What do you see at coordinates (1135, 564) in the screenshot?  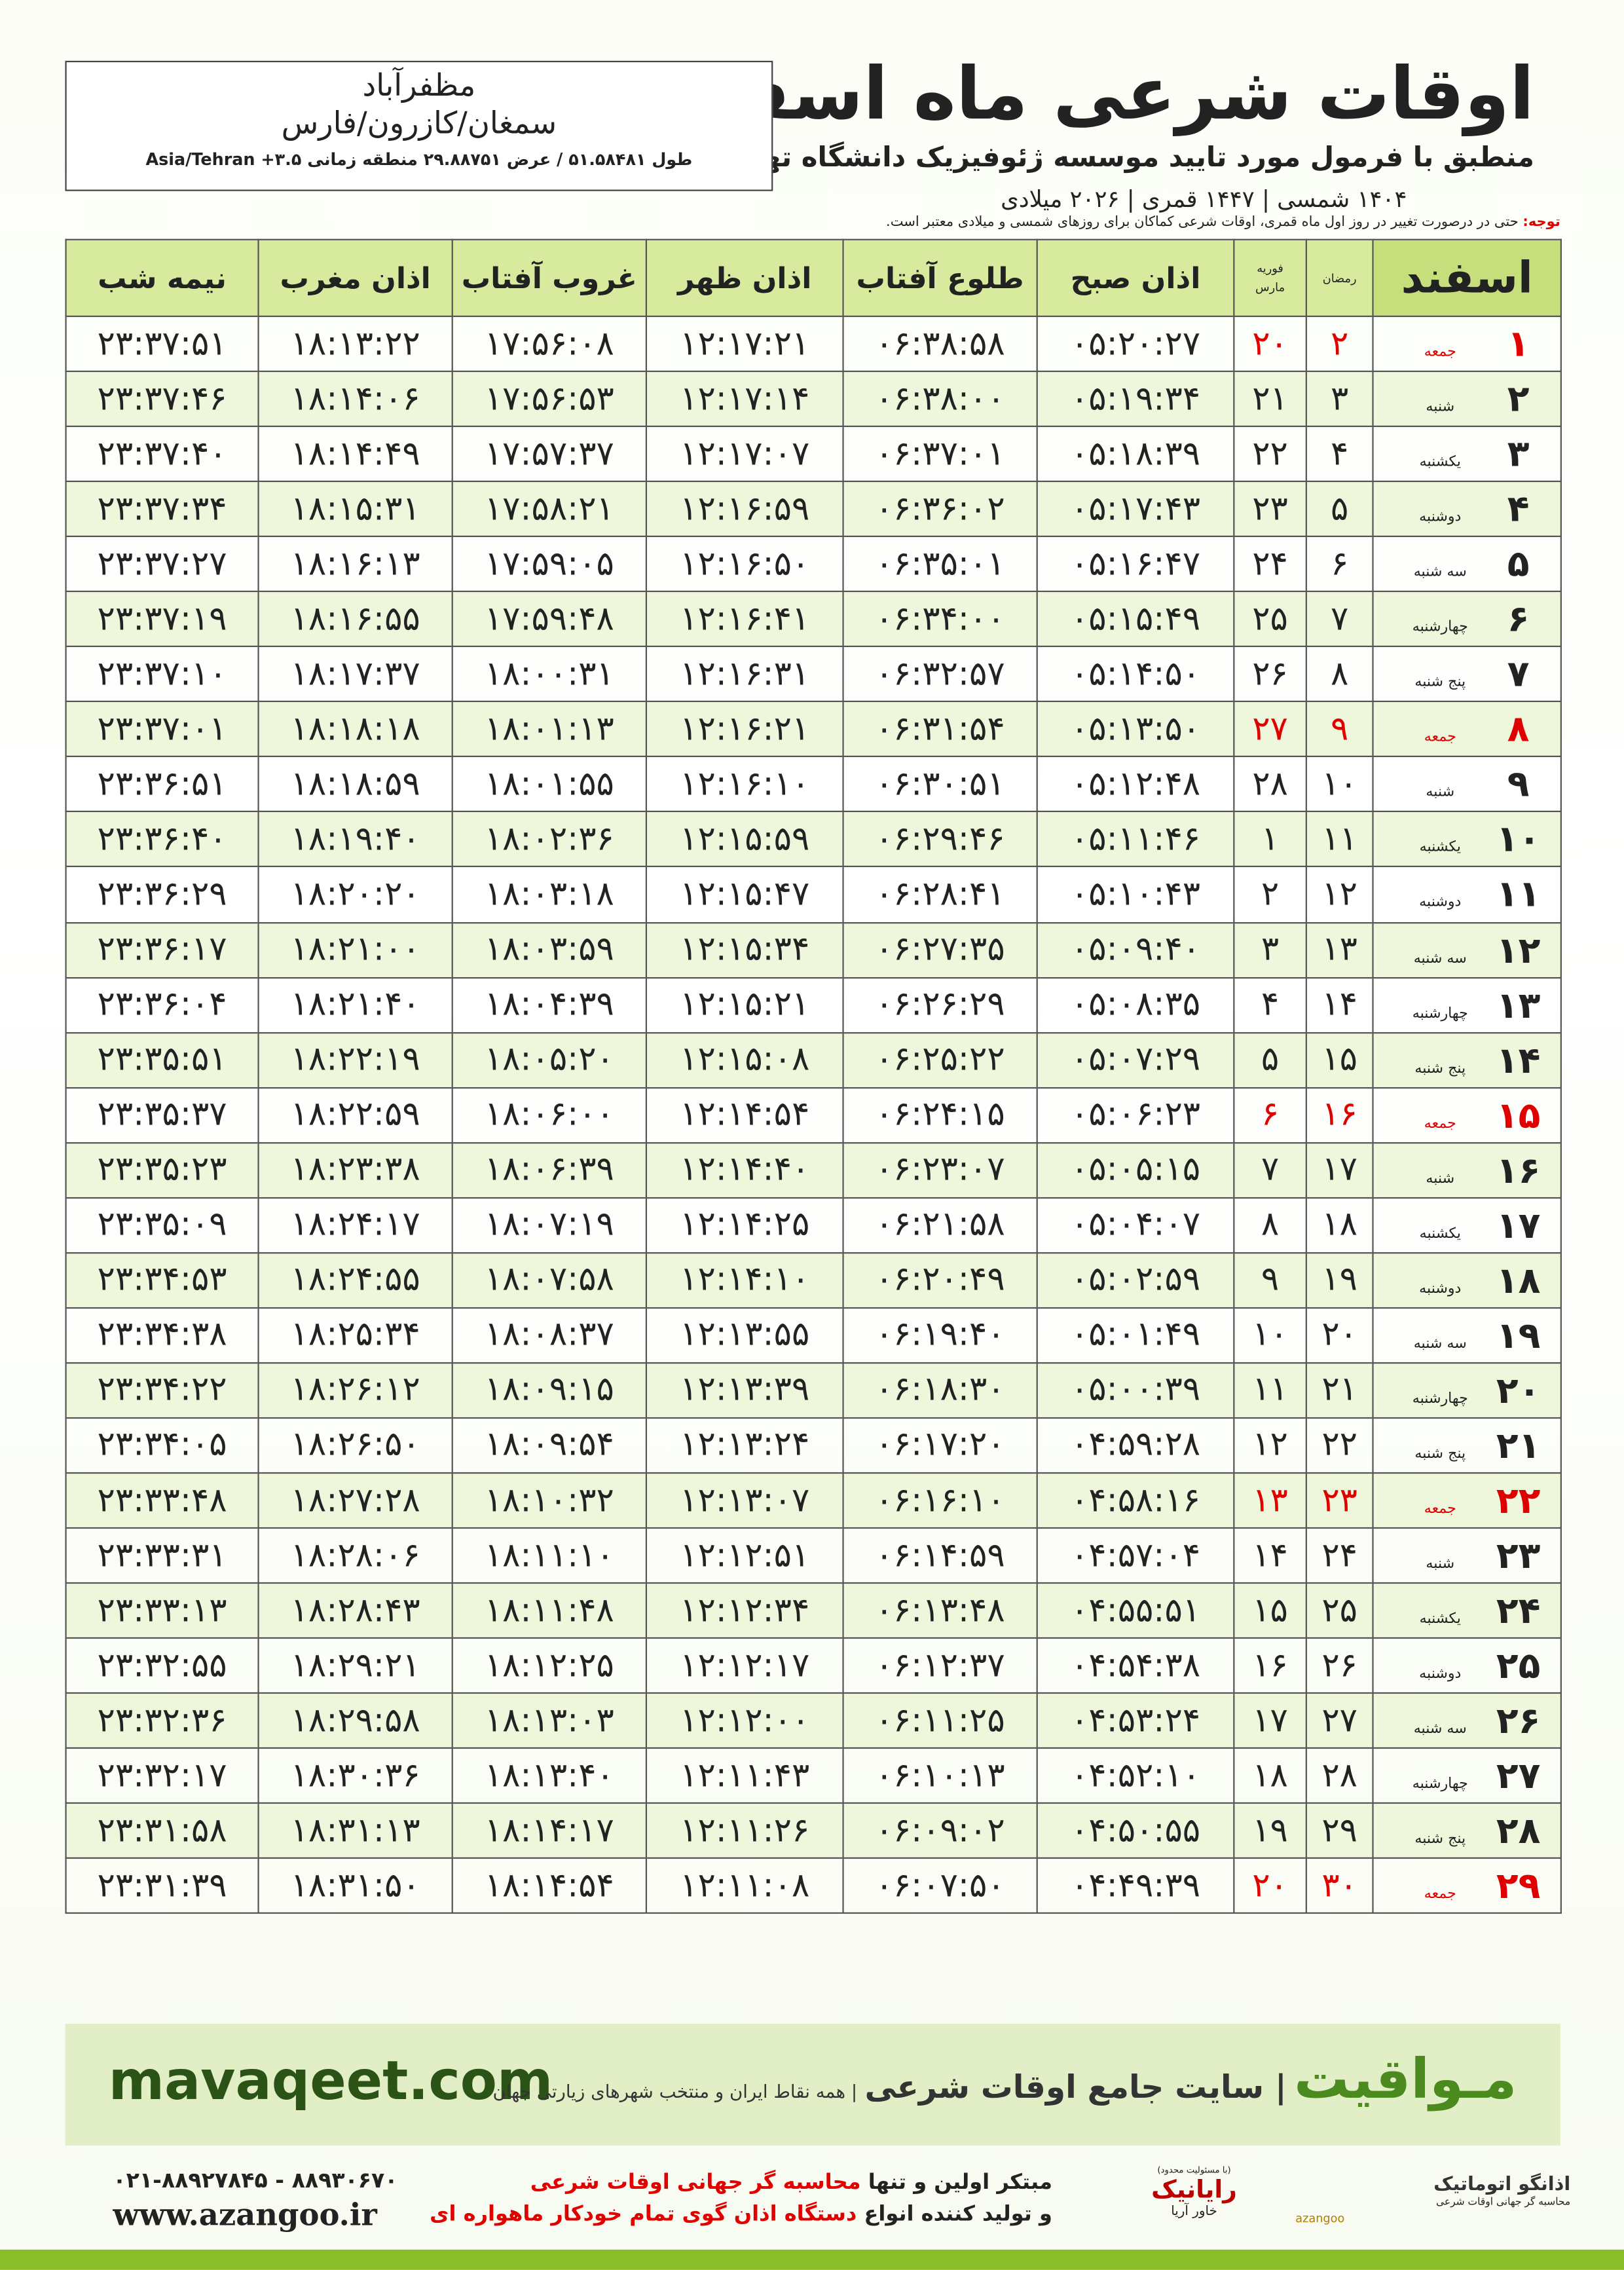 I see `time-cell: ۰۵:۱۶:۴۷` at bounding box center [1135, 564].